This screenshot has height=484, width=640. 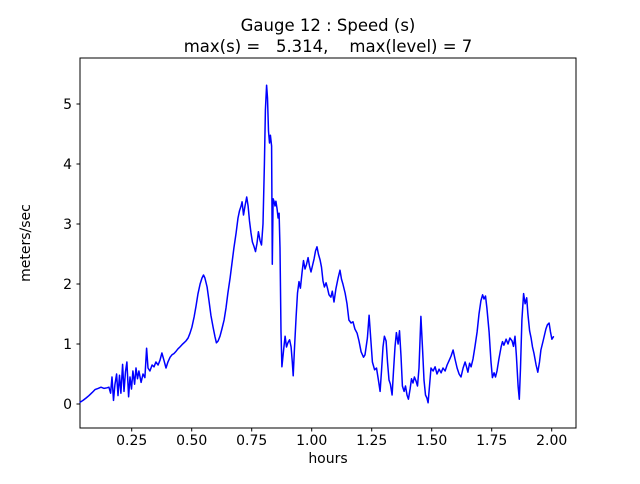 What do you see at coordinates (551, 441) in the screenshot?
I see `x-tick-label: 2.00` at bounding box center [551, 441].